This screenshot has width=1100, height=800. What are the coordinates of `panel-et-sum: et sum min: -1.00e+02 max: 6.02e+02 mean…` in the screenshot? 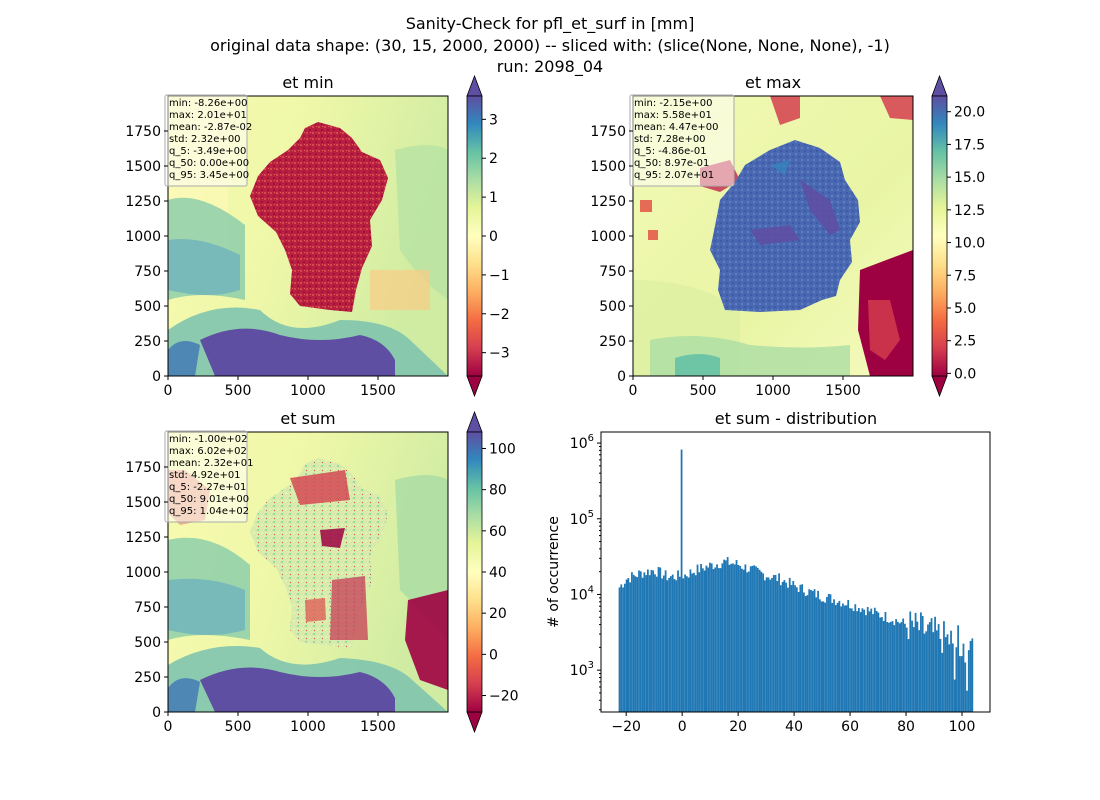 It's located at (321, 572).